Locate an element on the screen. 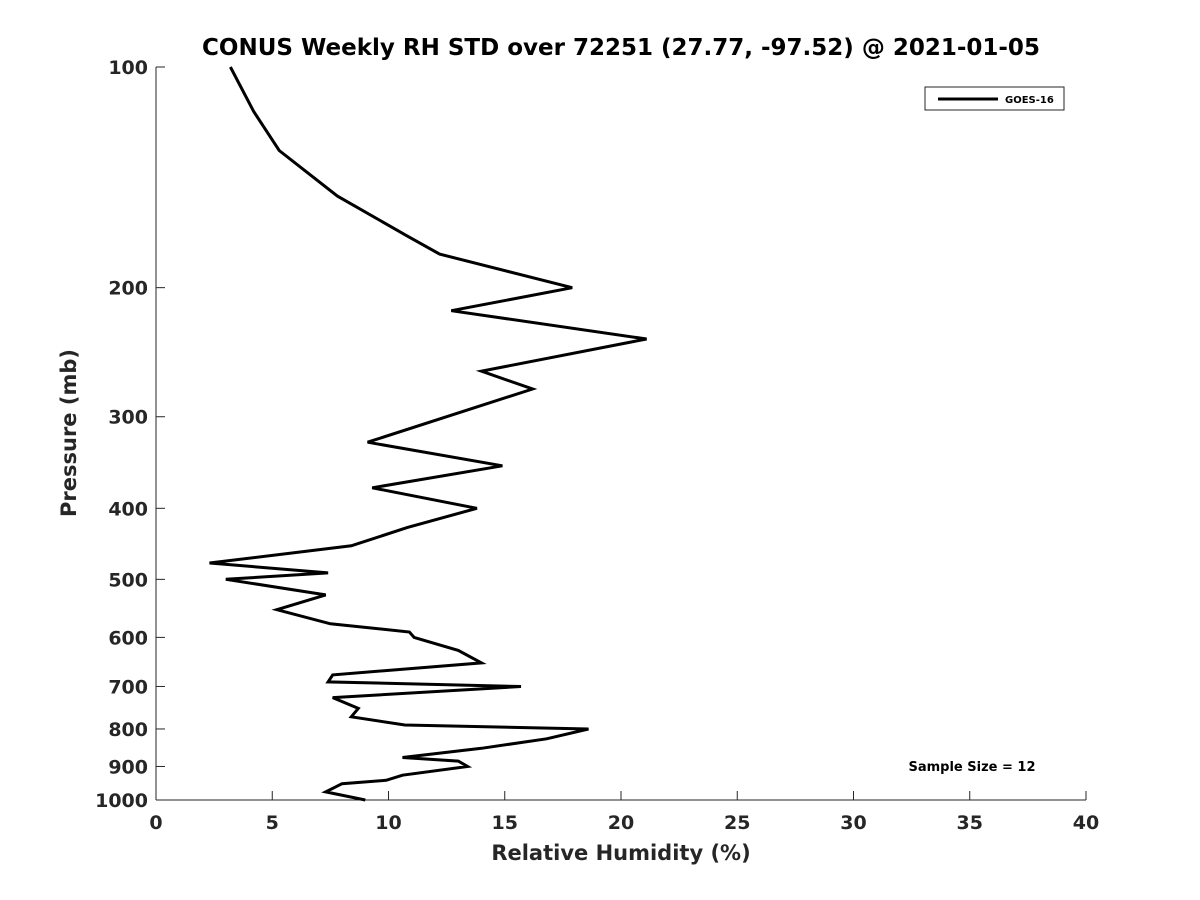 Image resolution: width=1200 pixels, height=900 pixels. x-tick-label: 20 is located at coordinates (621, 823).